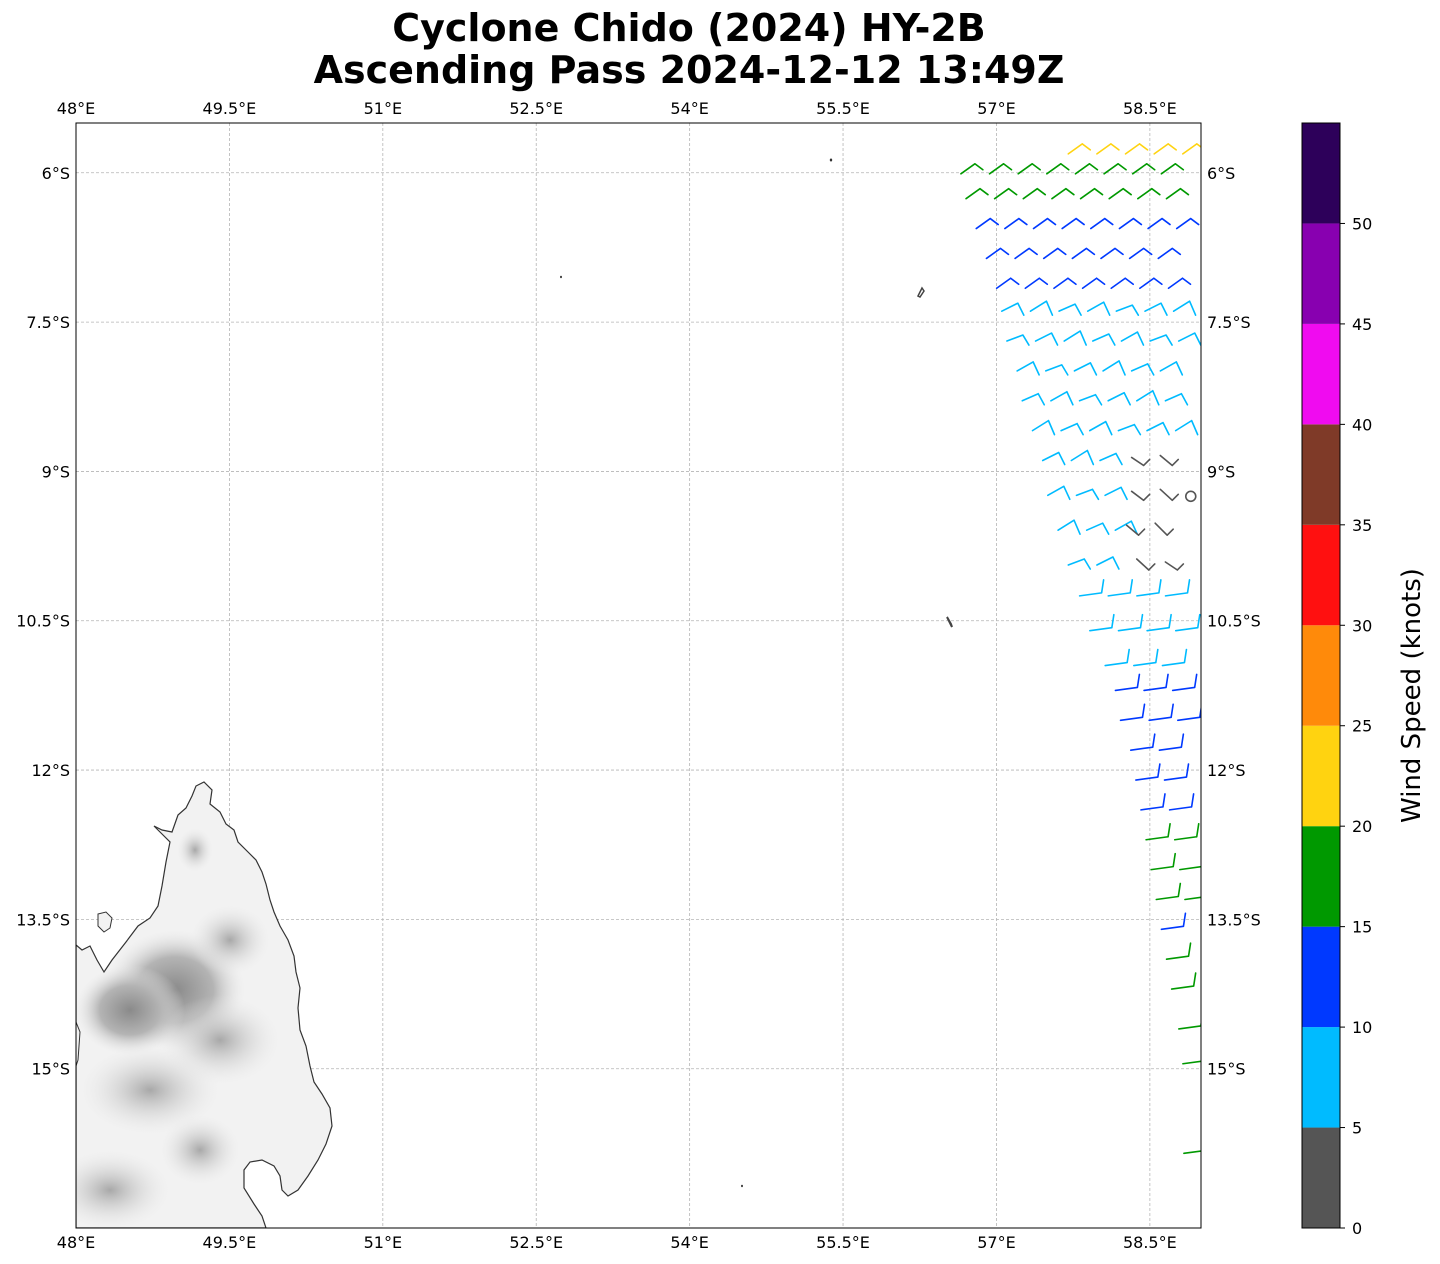 The width and height of the screenshot is (1440, 1264). What do you see at coordinates (50, 770) in the screenshot?
I see `lat-tick-label-left: 12°S` at bounding box center [50, 770].